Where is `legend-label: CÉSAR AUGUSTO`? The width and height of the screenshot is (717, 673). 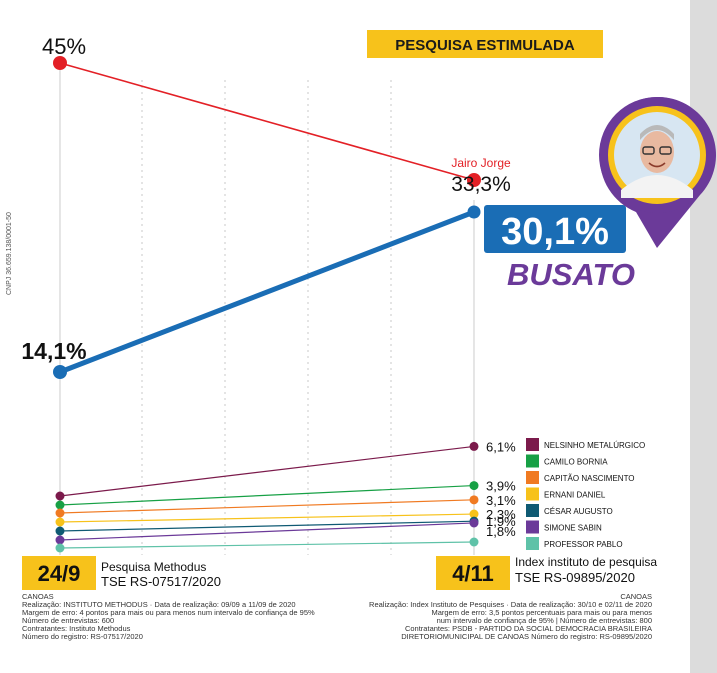
legend-label: CÉSAR AUGUSTO is located at coordinates (578, 511).